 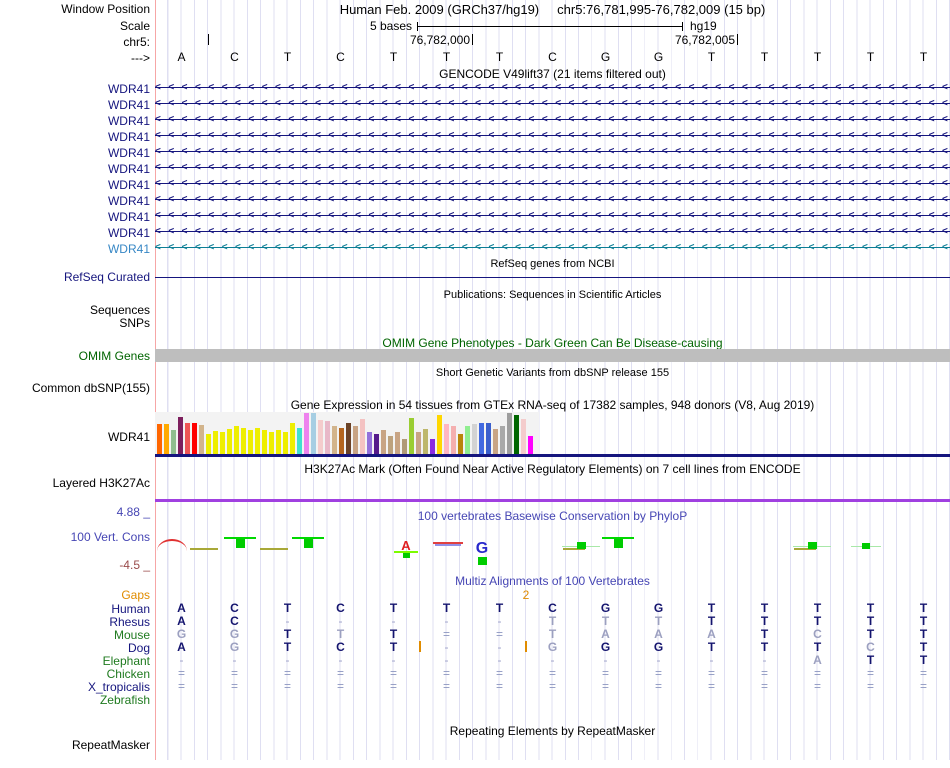 What do you see at coordinates (134, 323) in the screenshot?
I see `snps-track-label: SNPs` at bounding box center [134, 323].